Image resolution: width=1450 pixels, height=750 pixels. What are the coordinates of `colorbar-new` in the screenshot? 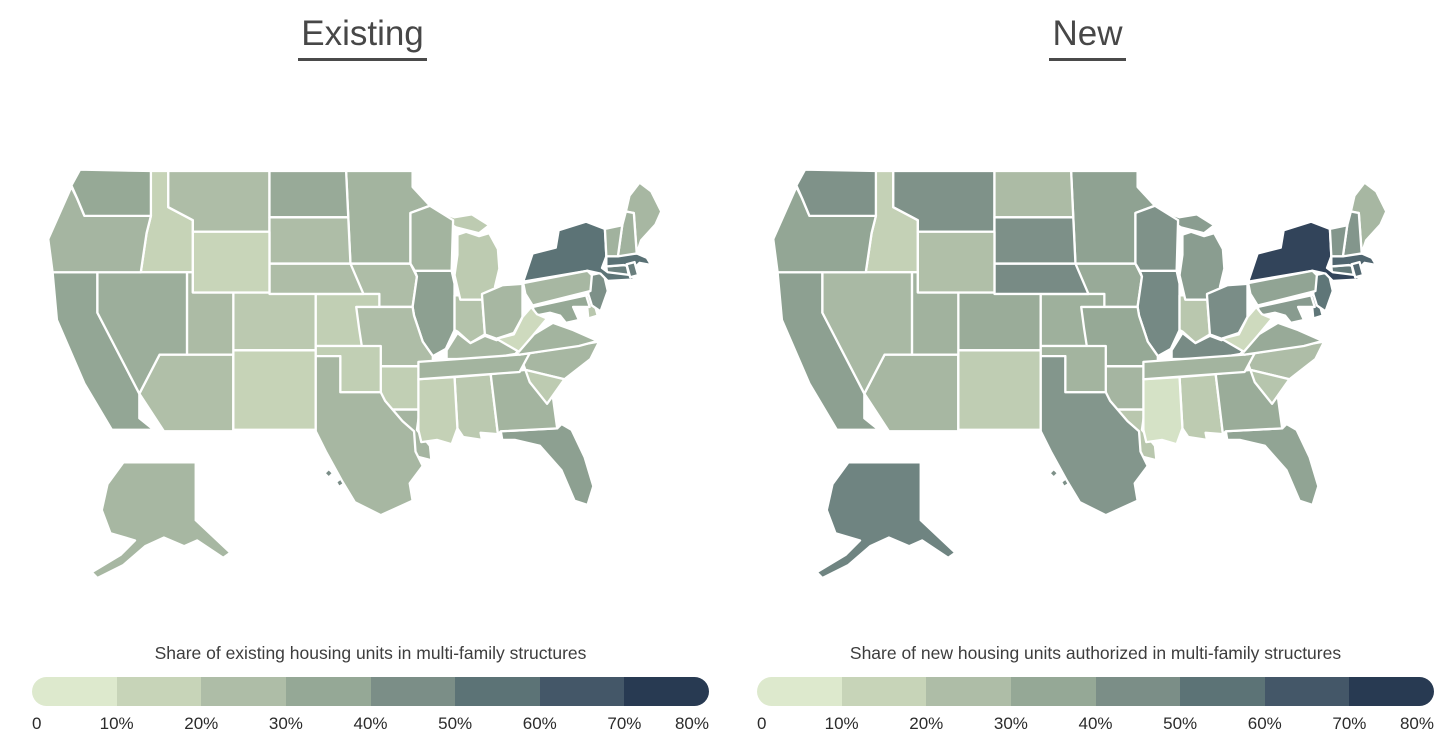 It's located at (1095, 691).